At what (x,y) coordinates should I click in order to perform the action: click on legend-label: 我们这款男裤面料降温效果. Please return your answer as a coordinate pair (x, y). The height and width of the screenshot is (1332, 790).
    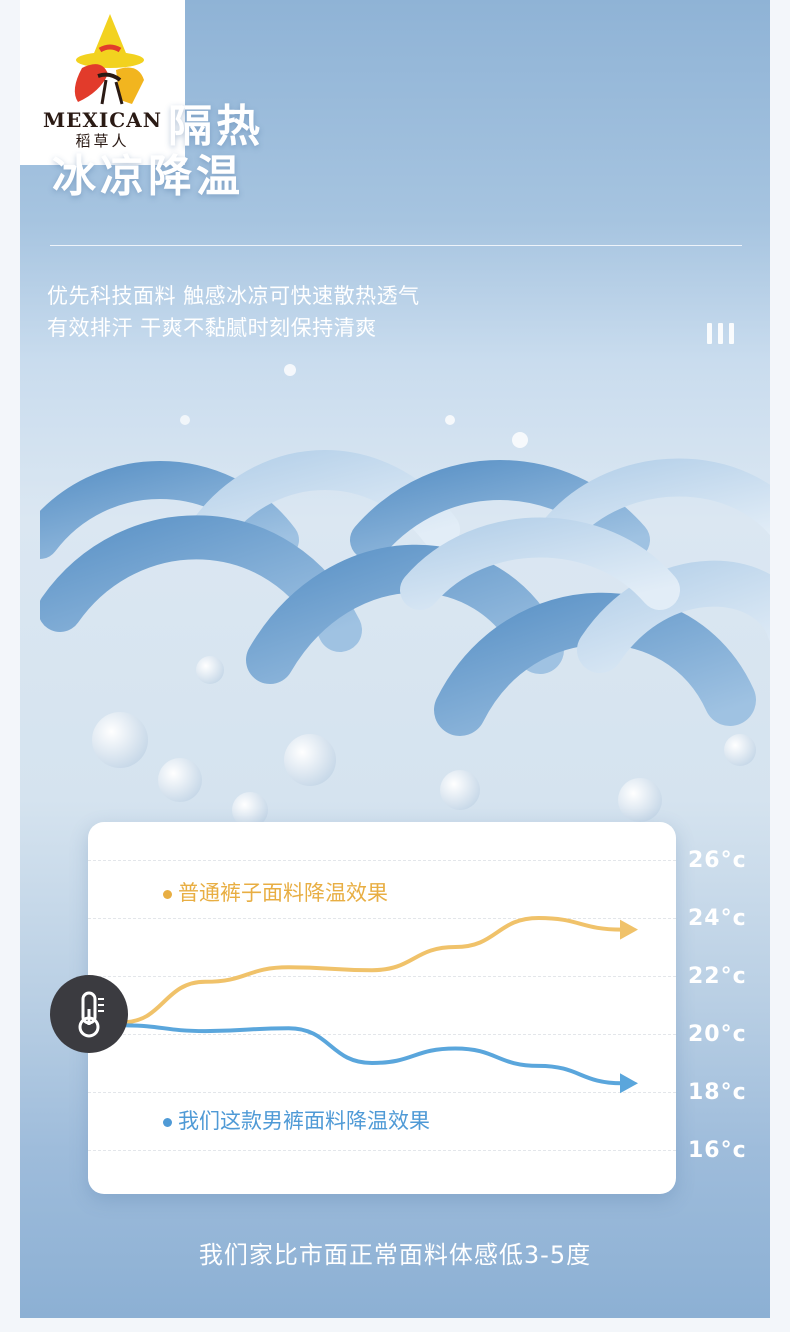
    Looking at the image, I should click on (304, 1121).